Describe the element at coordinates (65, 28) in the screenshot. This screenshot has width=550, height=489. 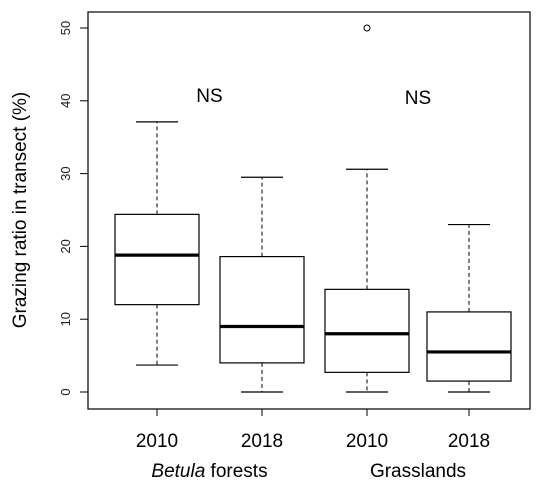
I see `y-tick-label: 50` at that location.